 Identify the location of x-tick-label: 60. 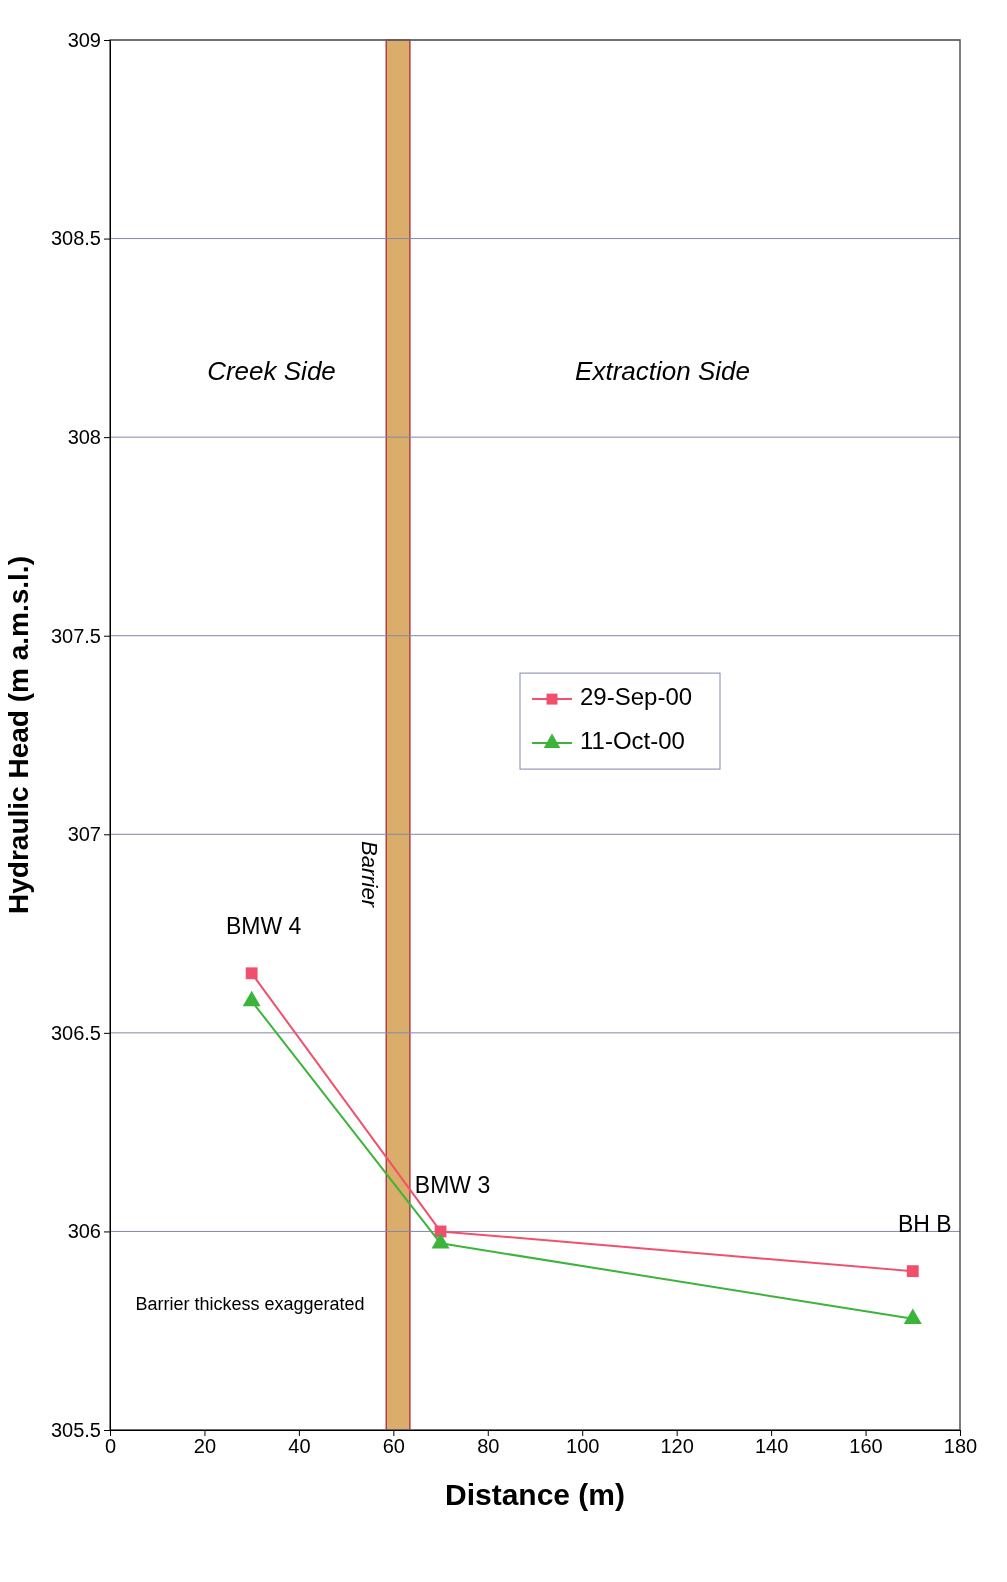
(393, 1446).